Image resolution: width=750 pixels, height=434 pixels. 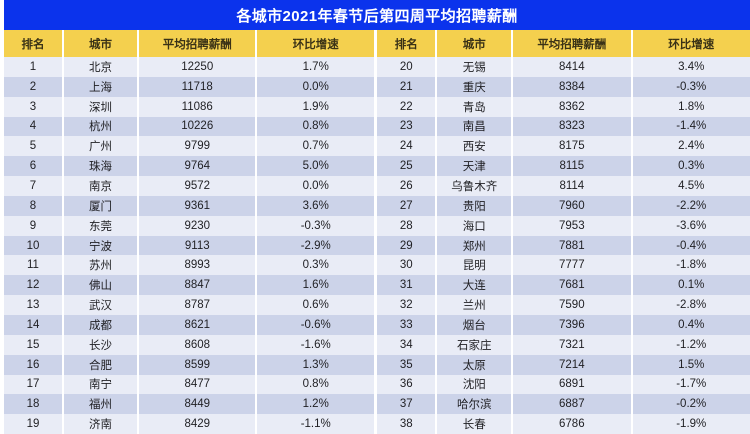 What do you see at coordinates (198, 324) in the screenshot?
I see `salary-cell: 8621` at bounding box center [198, 324].